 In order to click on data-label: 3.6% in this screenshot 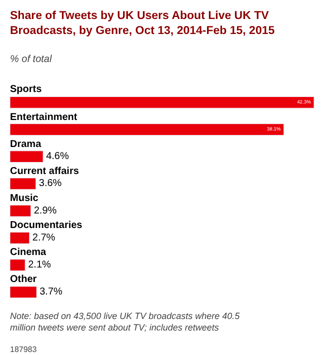, I will do `click(50, 184)`.